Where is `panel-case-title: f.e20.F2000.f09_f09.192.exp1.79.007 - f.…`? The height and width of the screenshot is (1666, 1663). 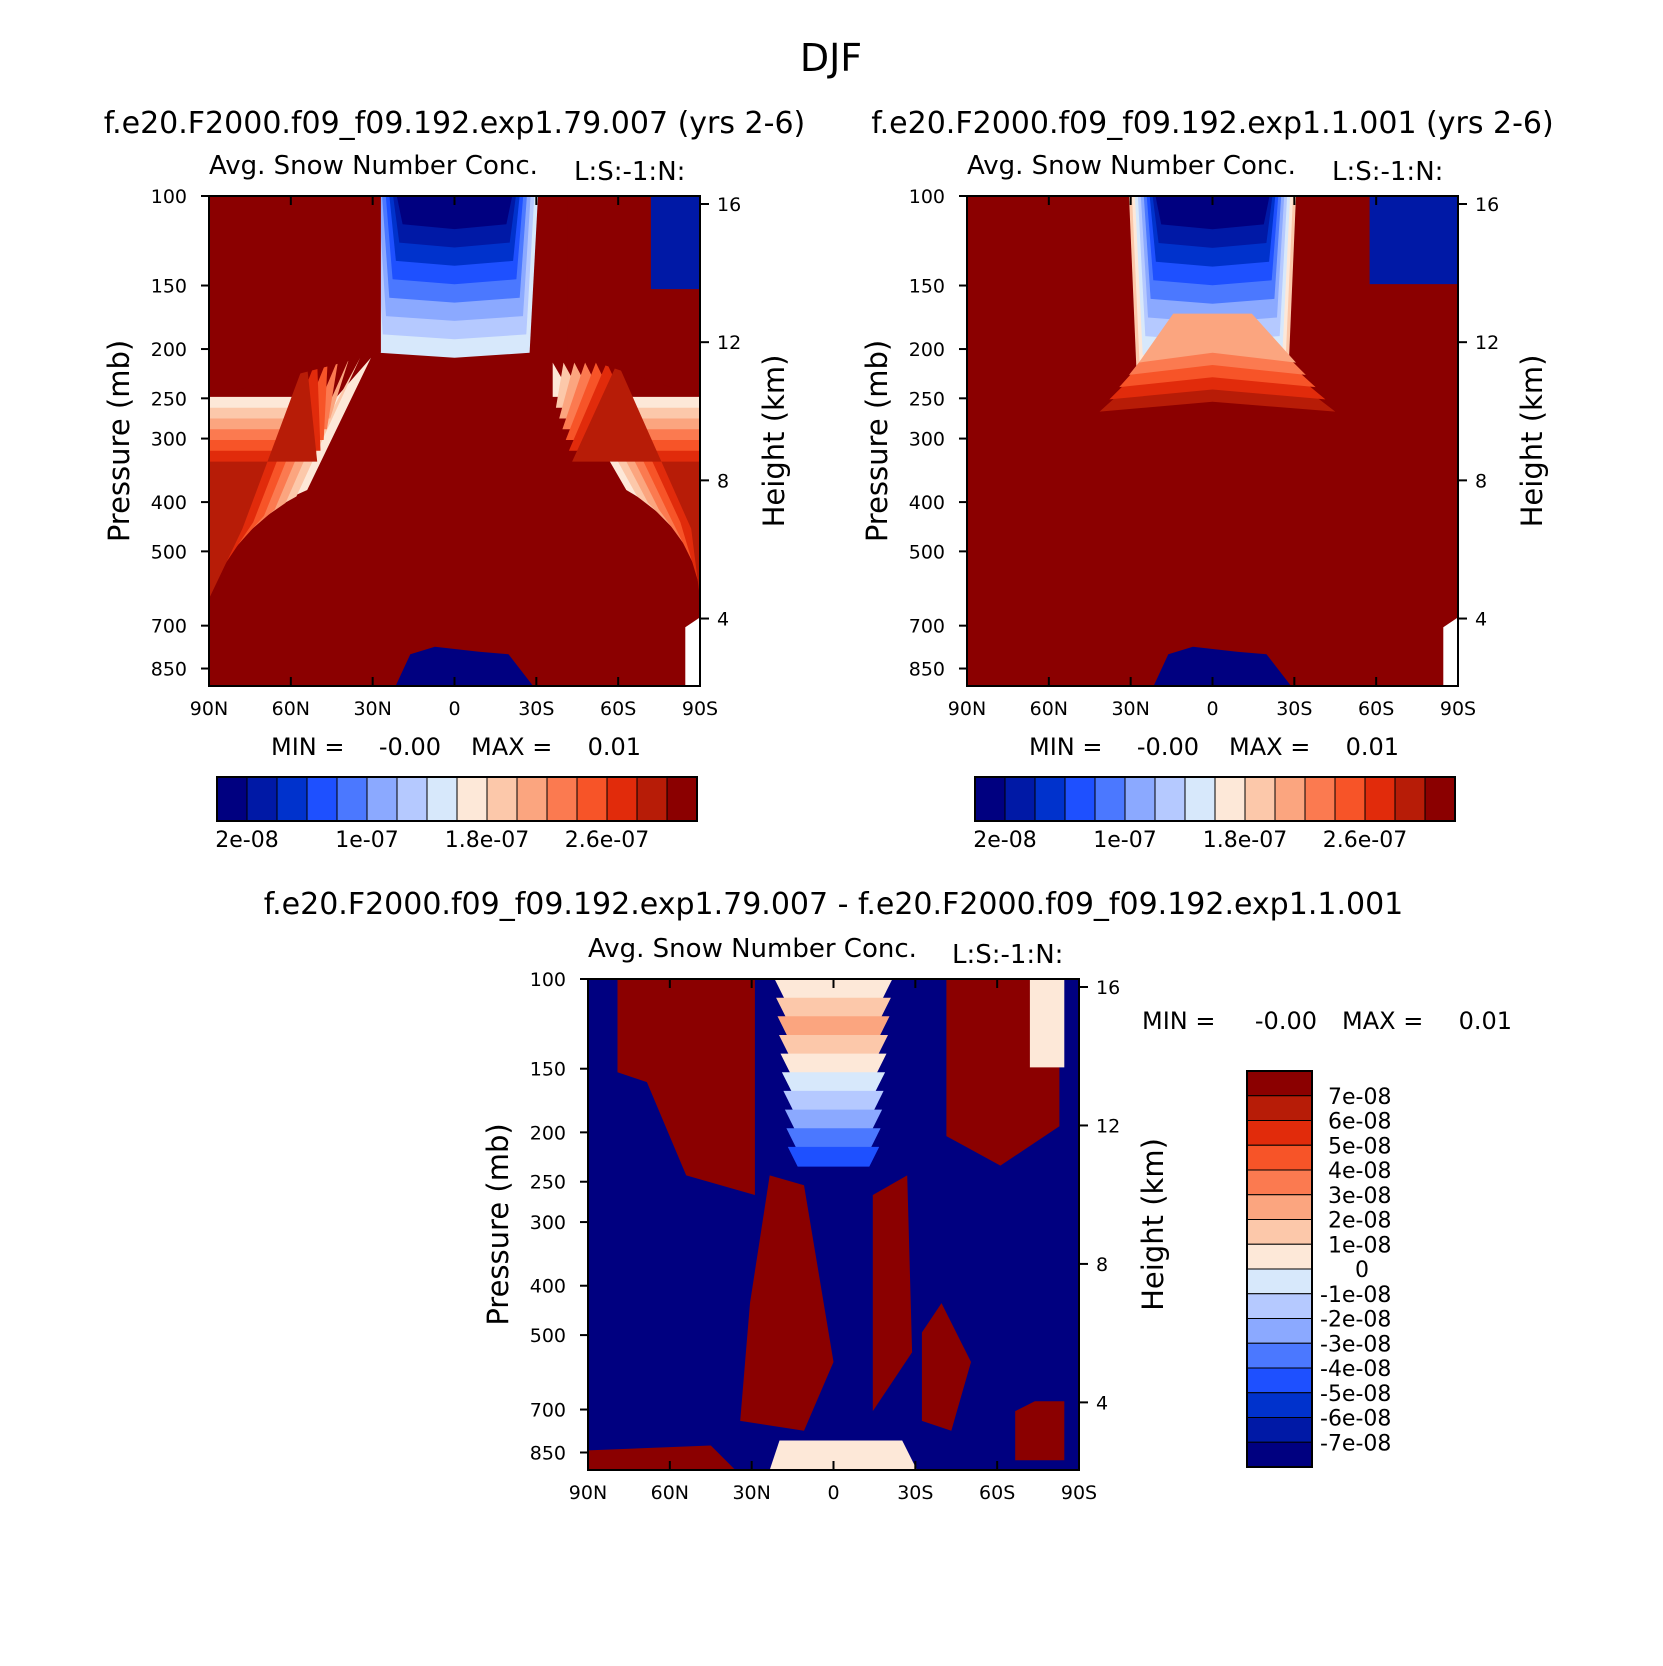
panel-case-title: f.e20.F2000.f09_f09.192.exp1.79.007 - f.… is located at coordinates (834, 904).